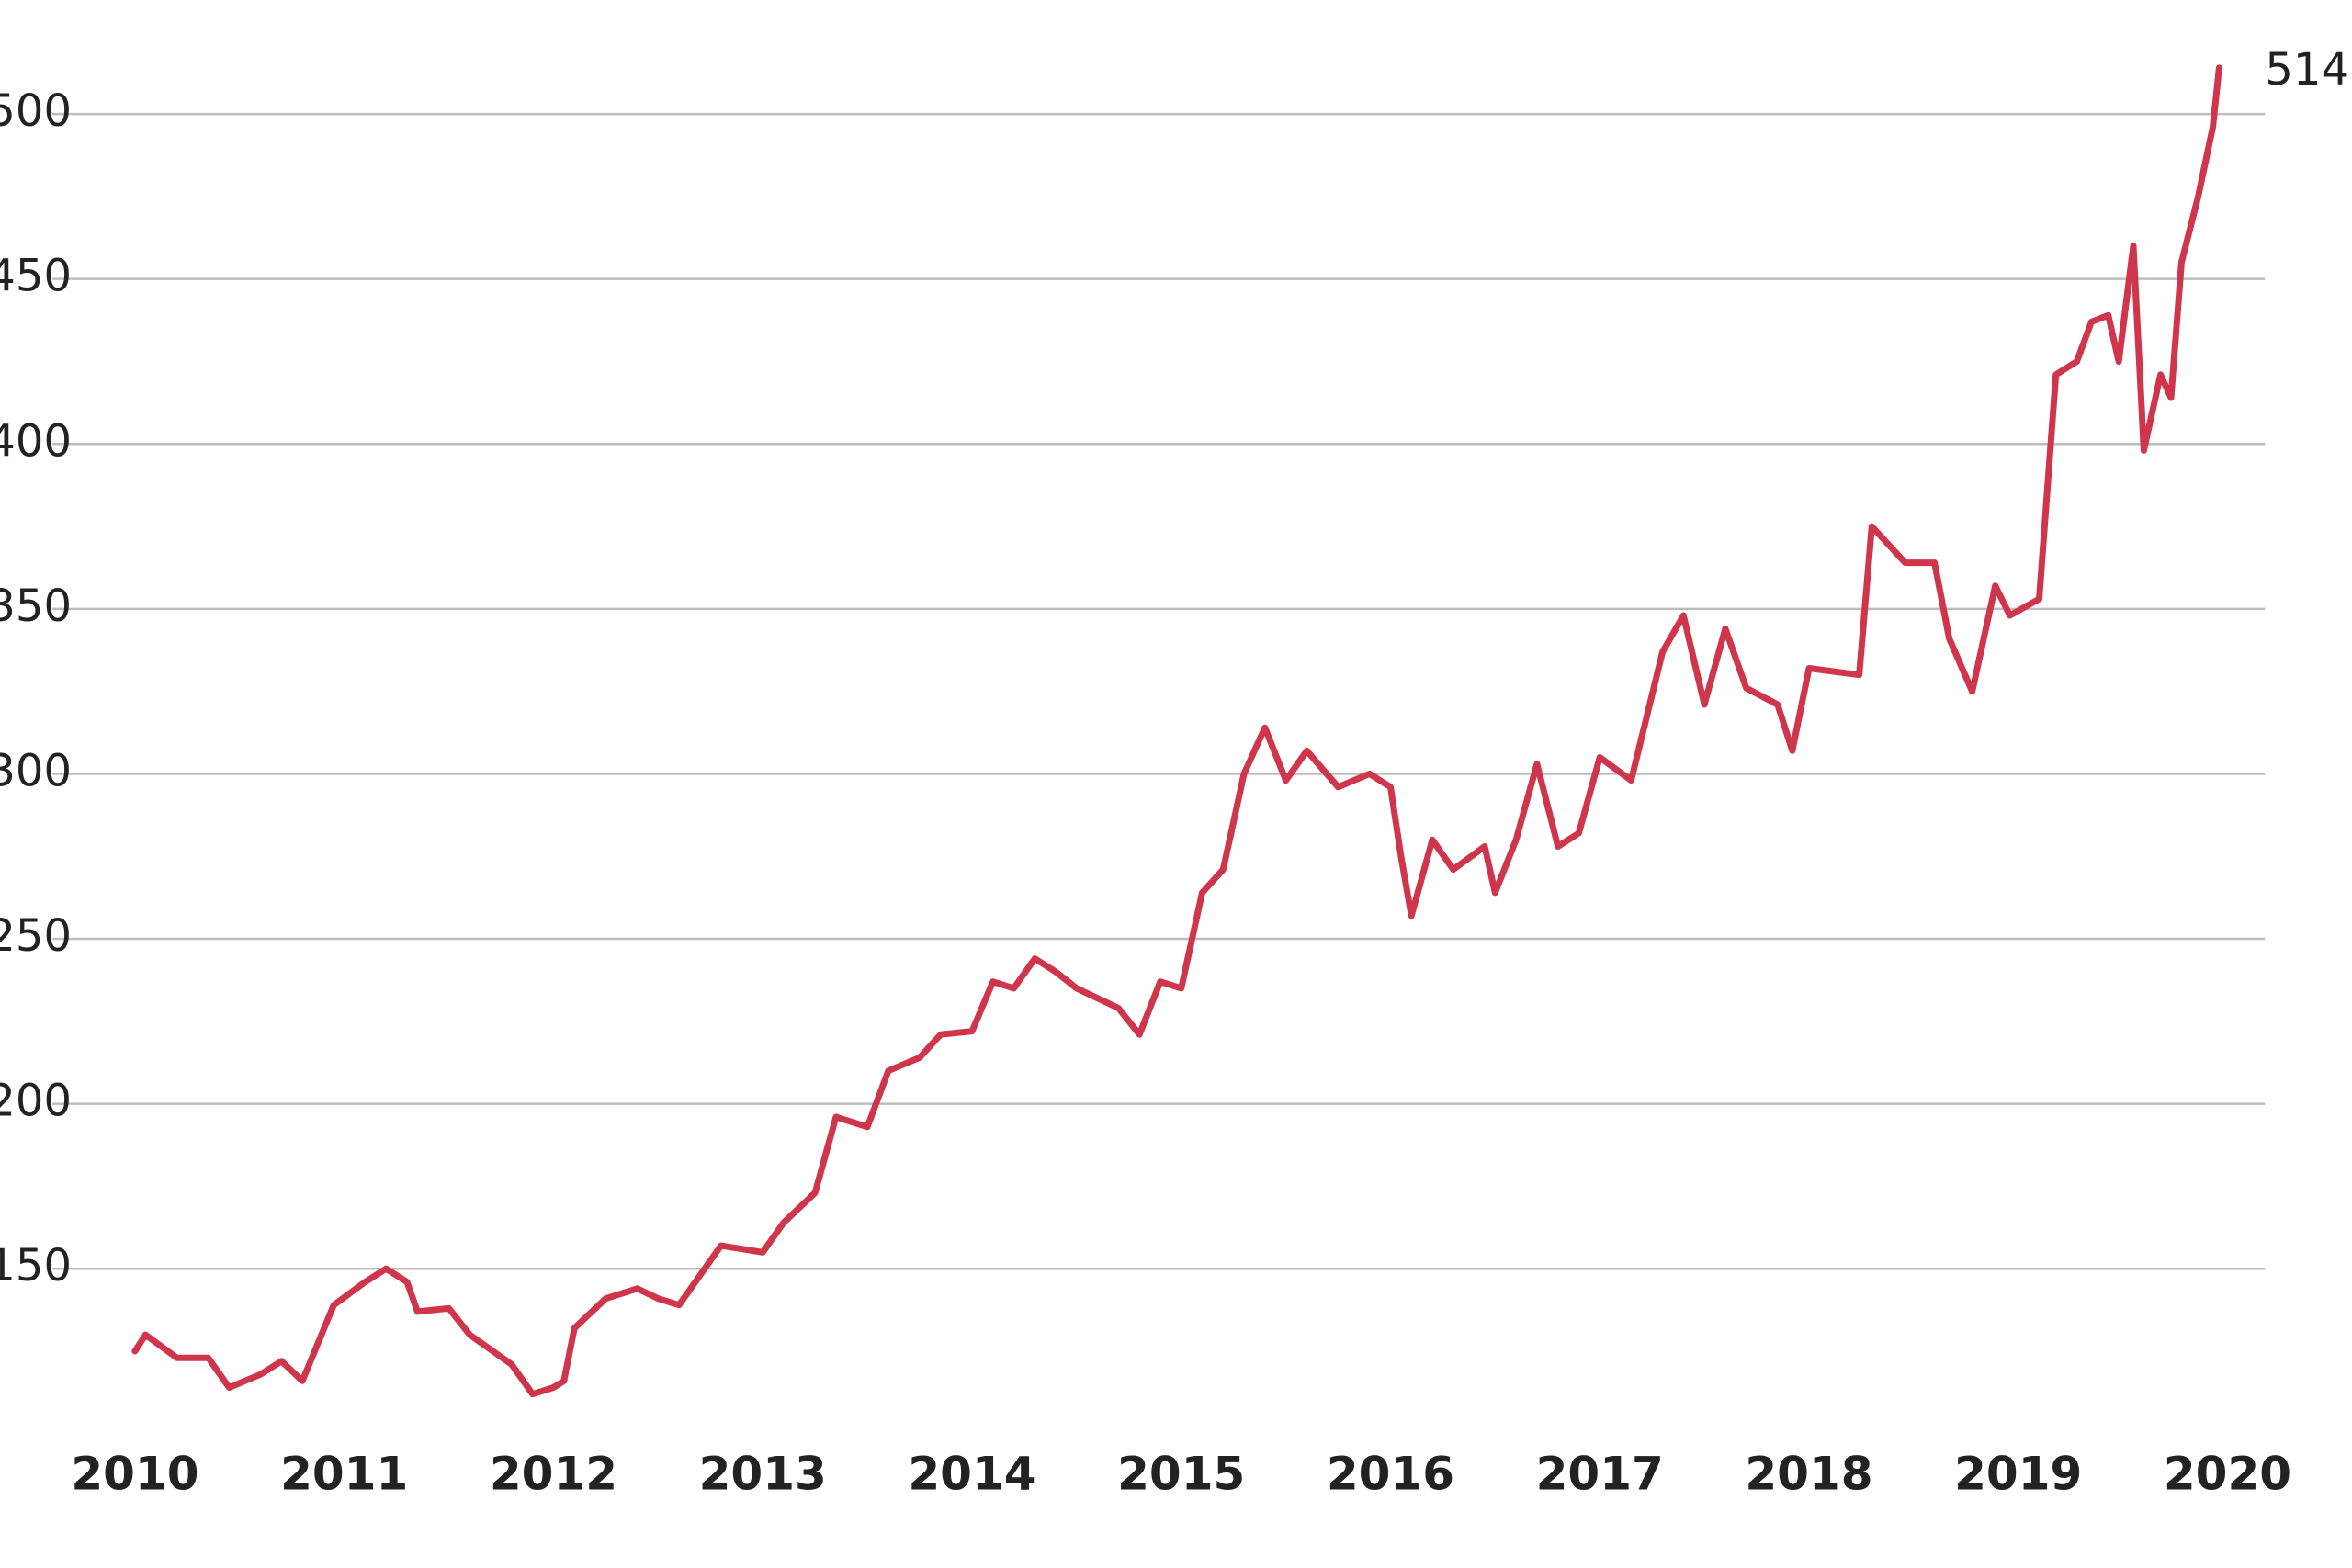  Describe the element at coordinates (1181, 1474) in the screenshot. I see `x-tick-label: 2015` at that location.